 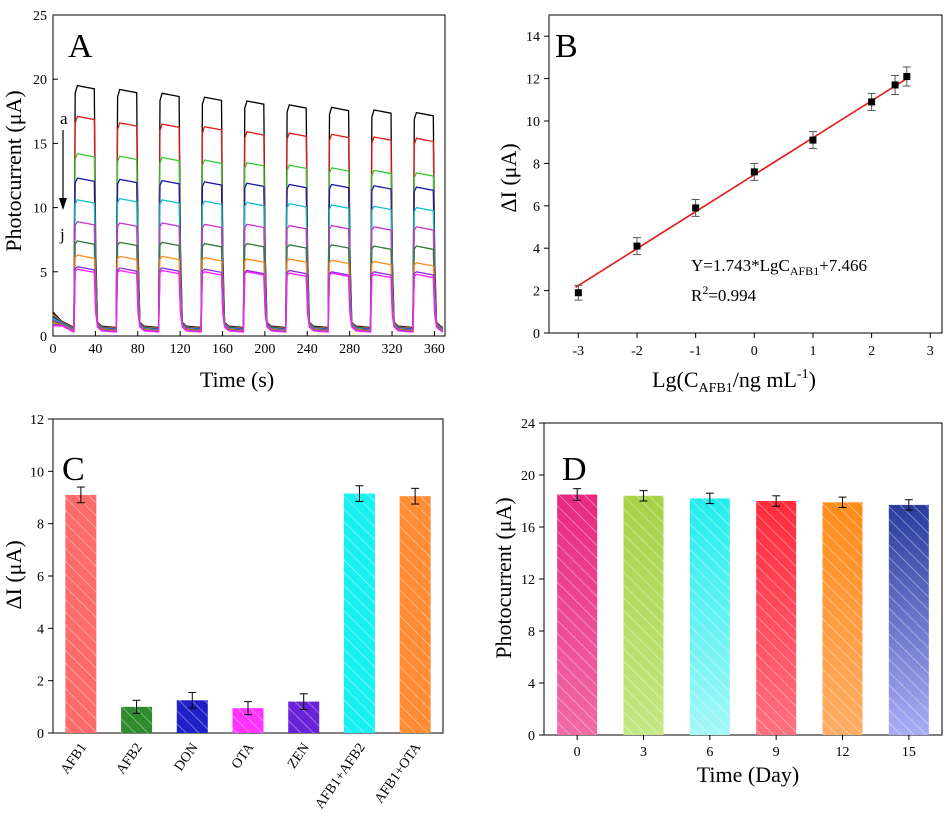 What do you see at coordinates (574, 469) in the screenshot?
I see `panel-d-letter: D` at bounding box center [574, 469].